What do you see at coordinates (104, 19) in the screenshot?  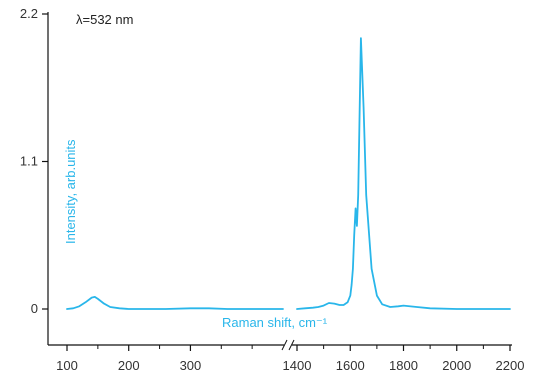 I see `wavelength-annotation: λ=532 nm` at bounding box center [104, 19].